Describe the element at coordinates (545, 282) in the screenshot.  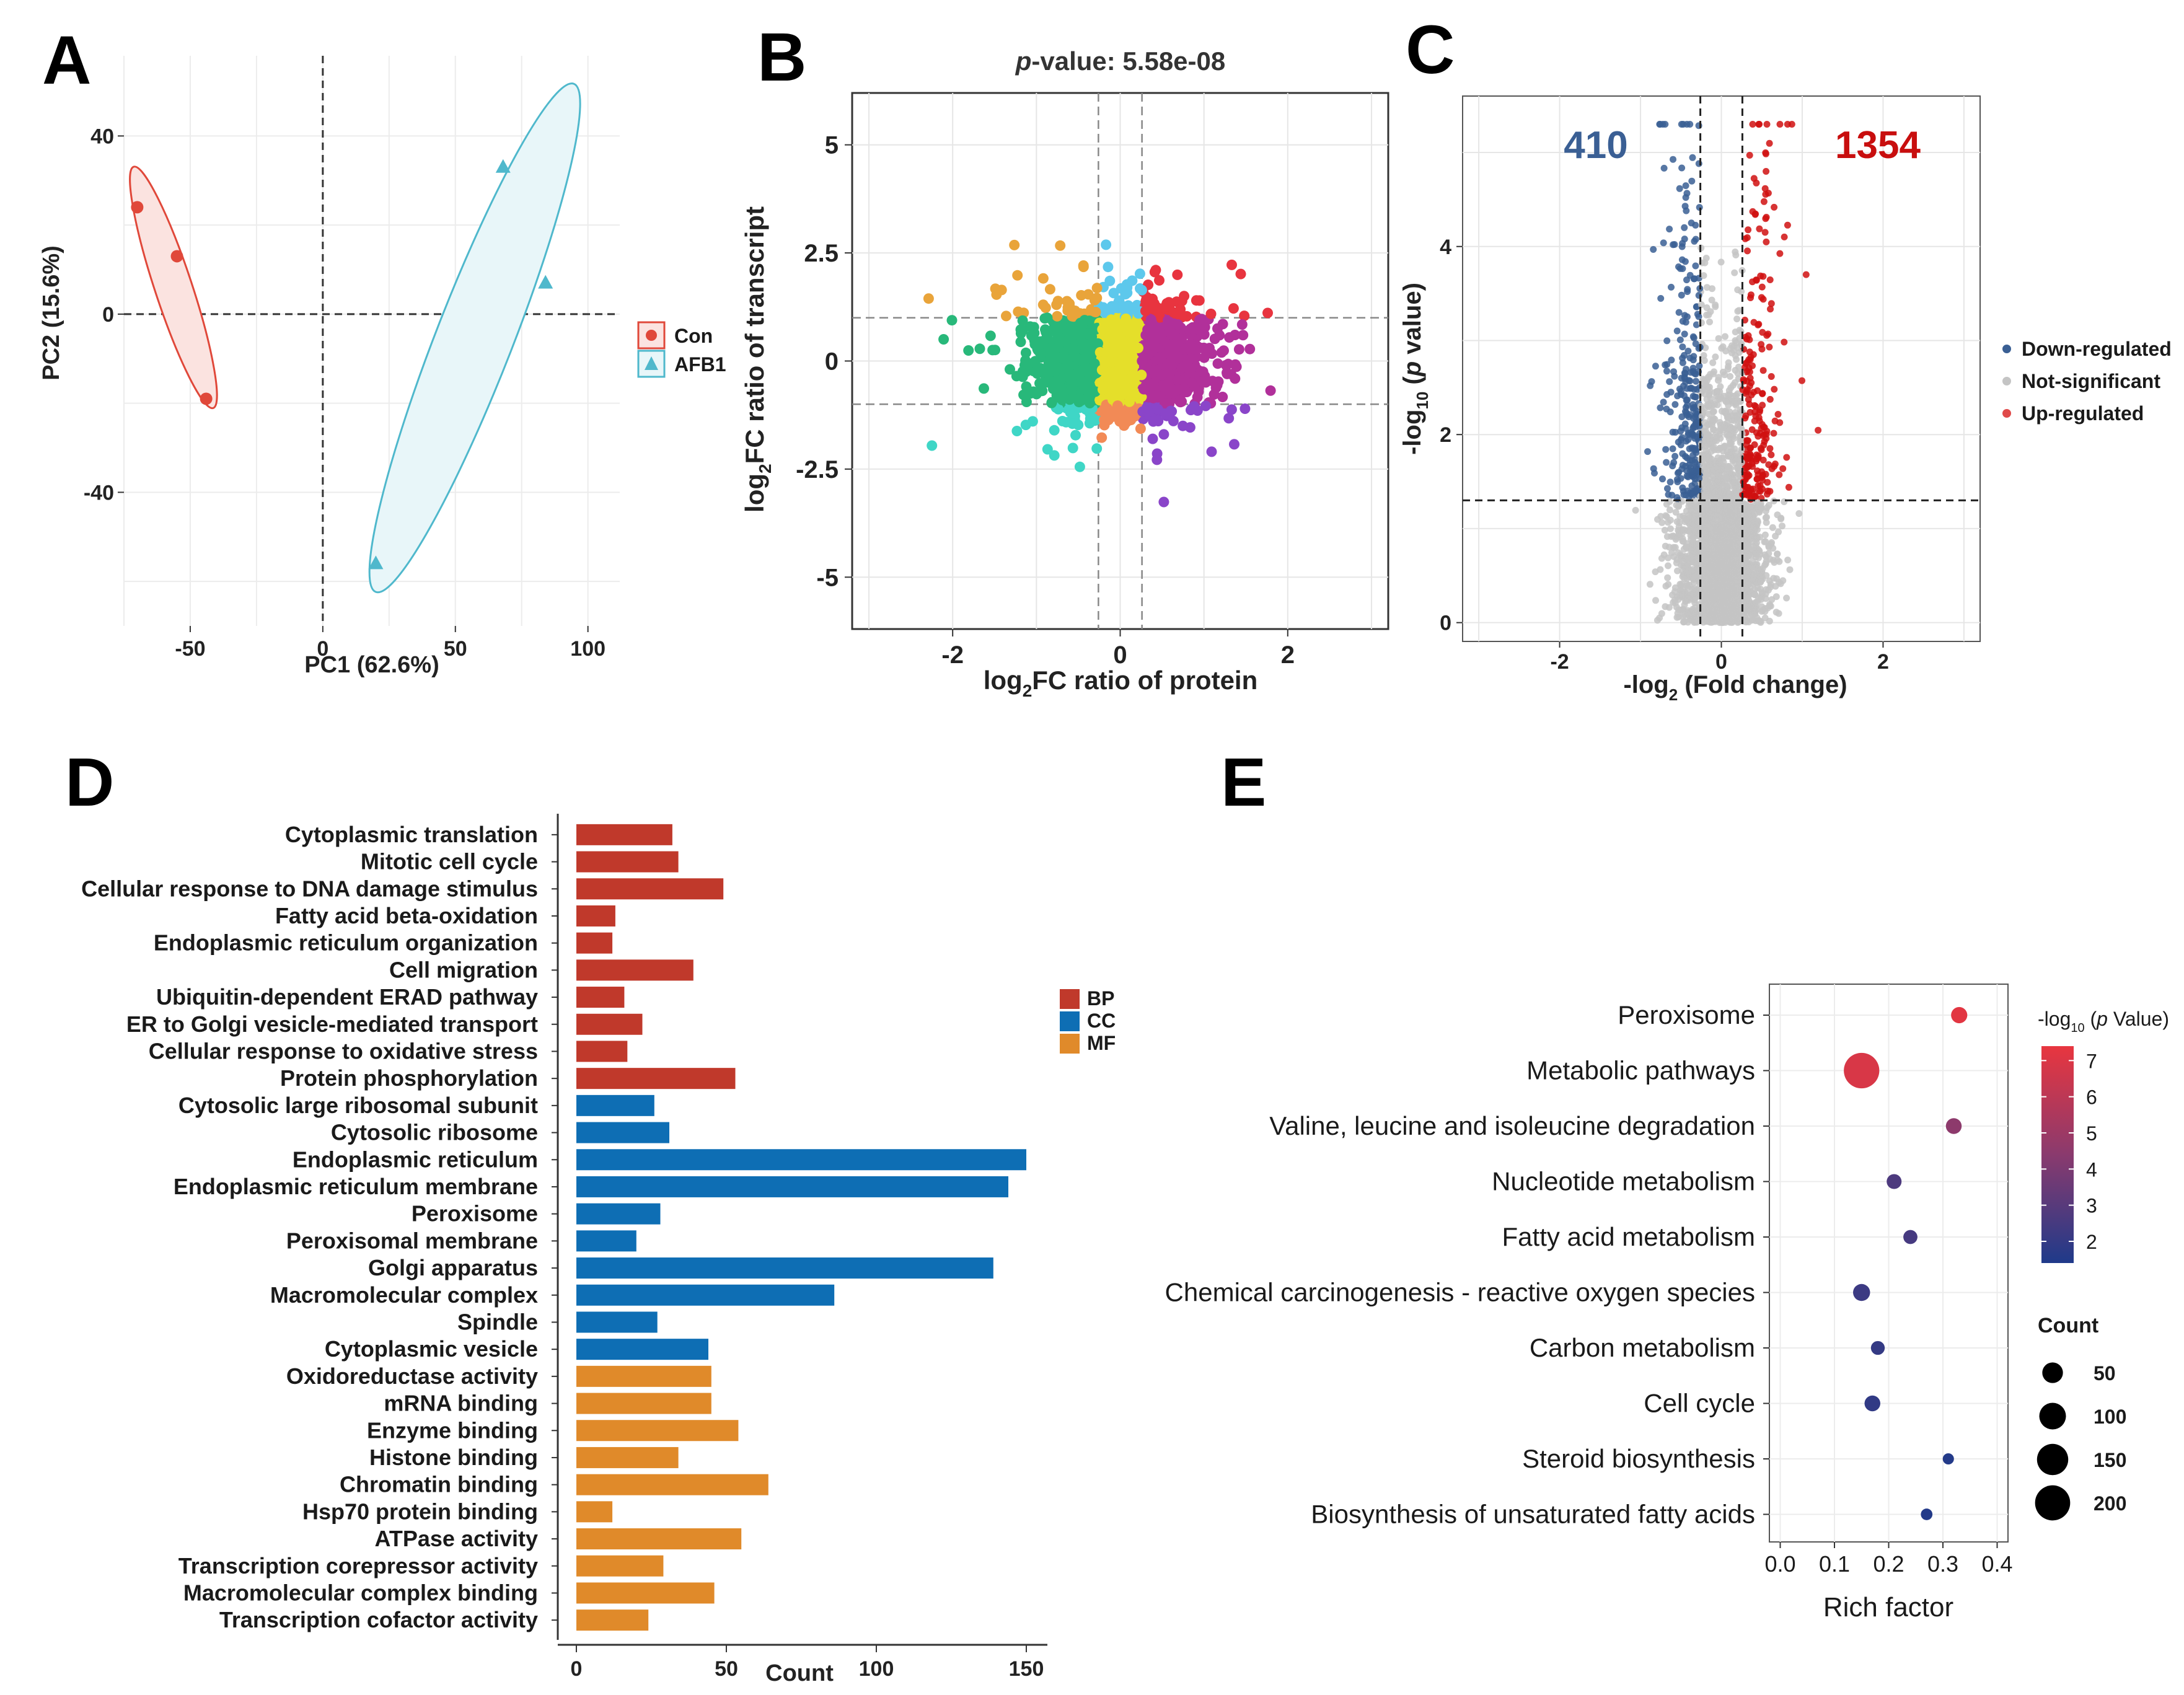
I see `afb1-sample-point` at that location.